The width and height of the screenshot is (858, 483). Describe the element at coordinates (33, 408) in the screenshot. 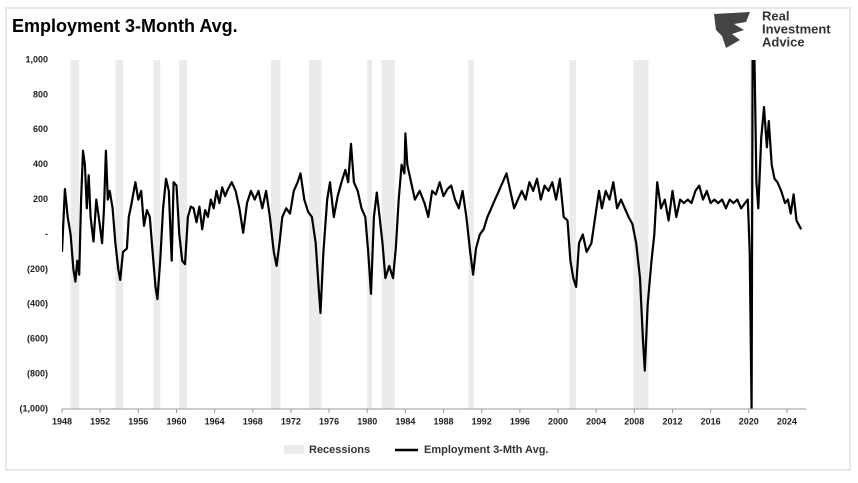

I see `y-tick-label: (1,000)` at that location.